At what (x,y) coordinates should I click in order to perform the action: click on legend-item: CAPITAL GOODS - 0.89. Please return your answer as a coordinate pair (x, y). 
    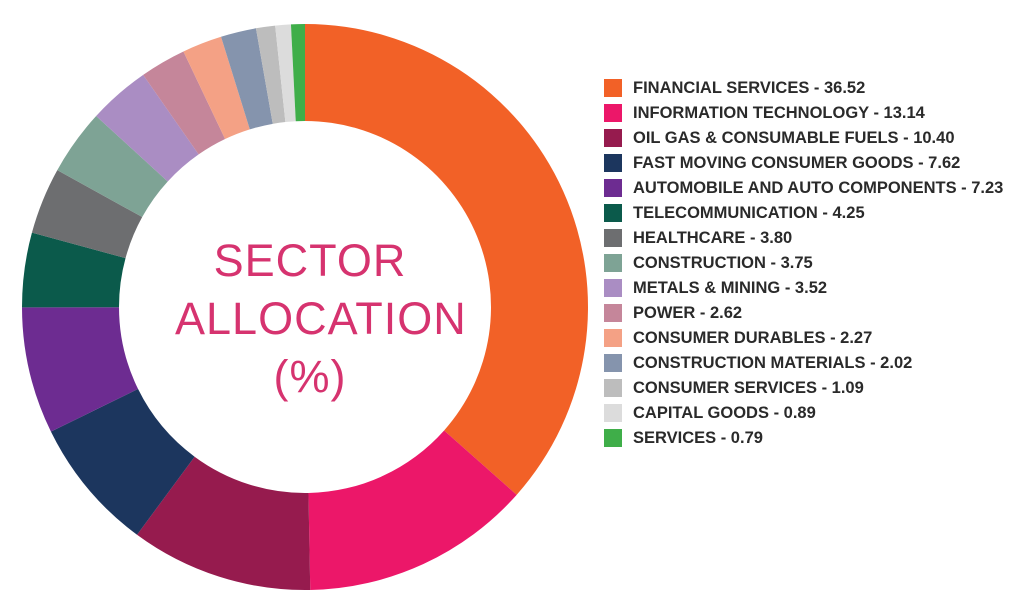
    Looking at the image, I should click on (809, 413).